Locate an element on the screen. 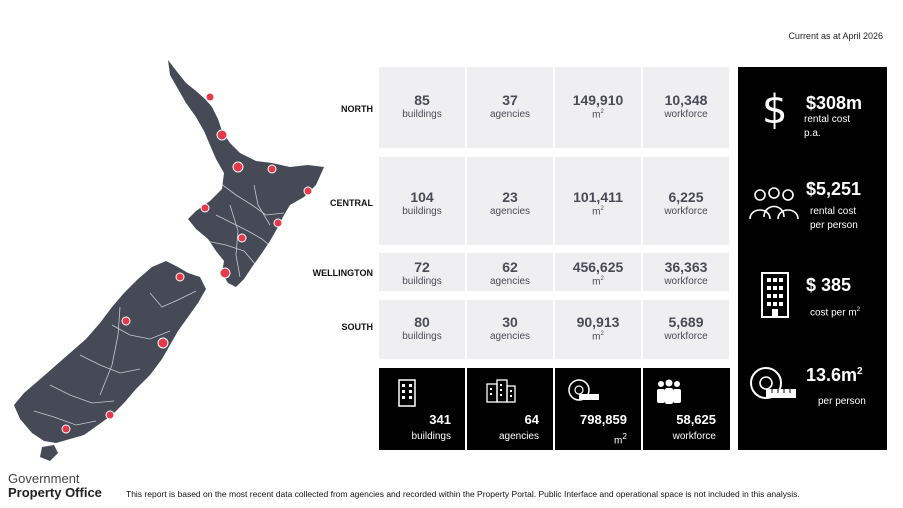 This screenshot has width=903, height=508. total-agencies: 64 is located at coordinates (531, 419).